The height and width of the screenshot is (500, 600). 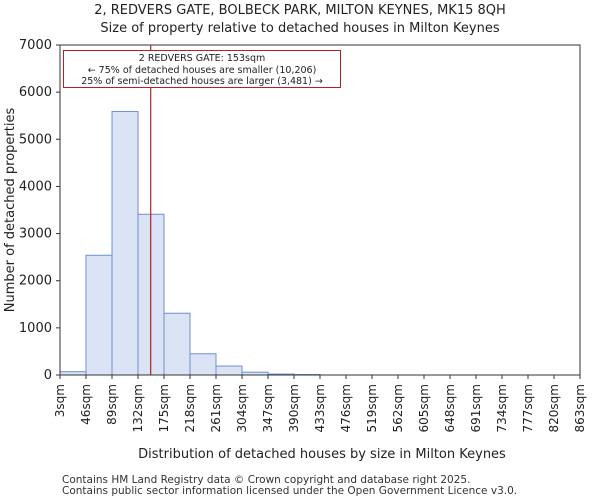 What do you see at coordinates (35, 328) in the screenshot?
I see `y-tick-label-1000: 1000` at bounding box center [35, 328].